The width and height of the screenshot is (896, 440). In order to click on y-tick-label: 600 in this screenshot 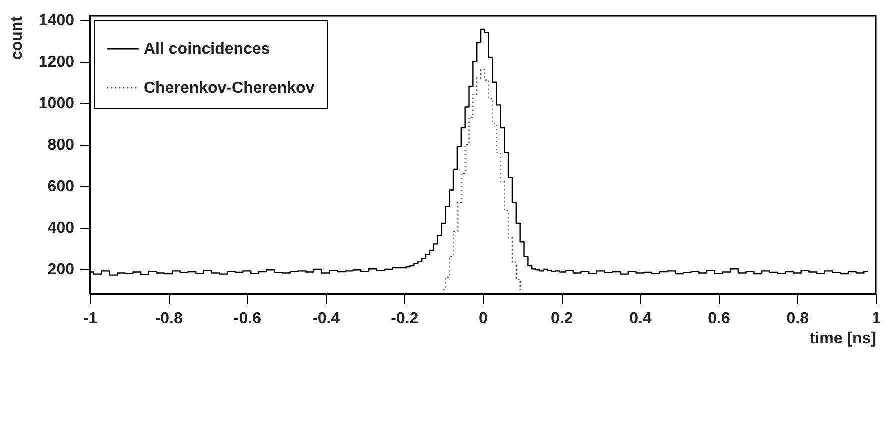, I will do `click(61, 187)`.